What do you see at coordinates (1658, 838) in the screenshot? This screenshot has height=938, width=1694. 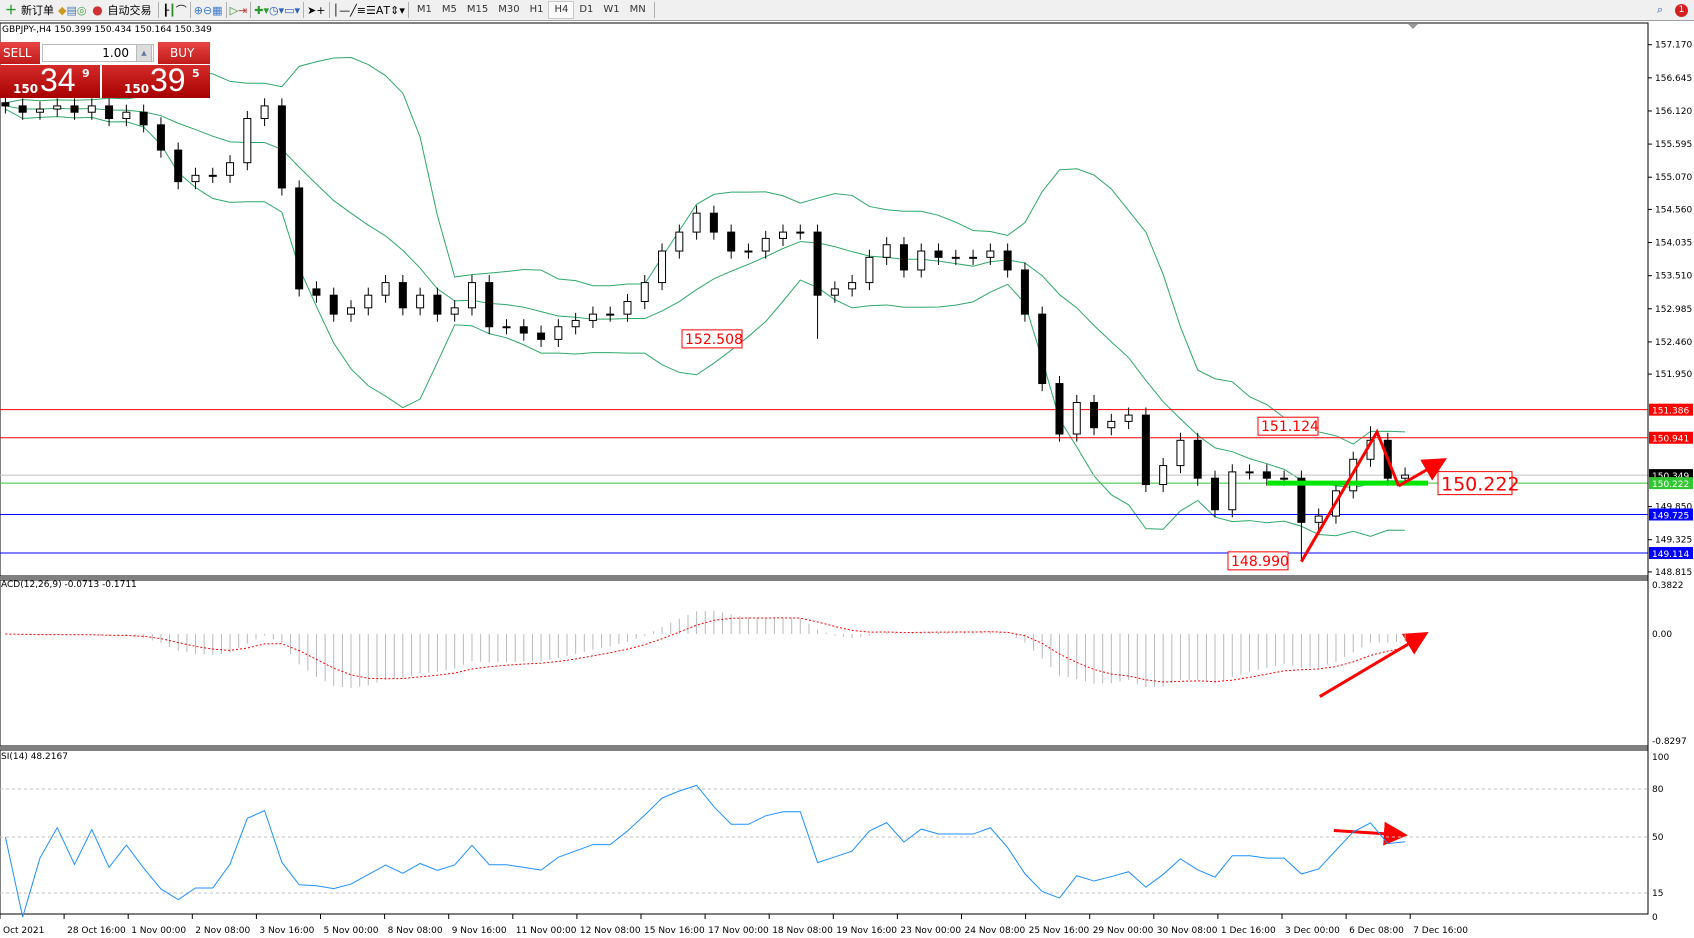 I see `rsi-axis-label: 50` at bounding box center [1658, 838].